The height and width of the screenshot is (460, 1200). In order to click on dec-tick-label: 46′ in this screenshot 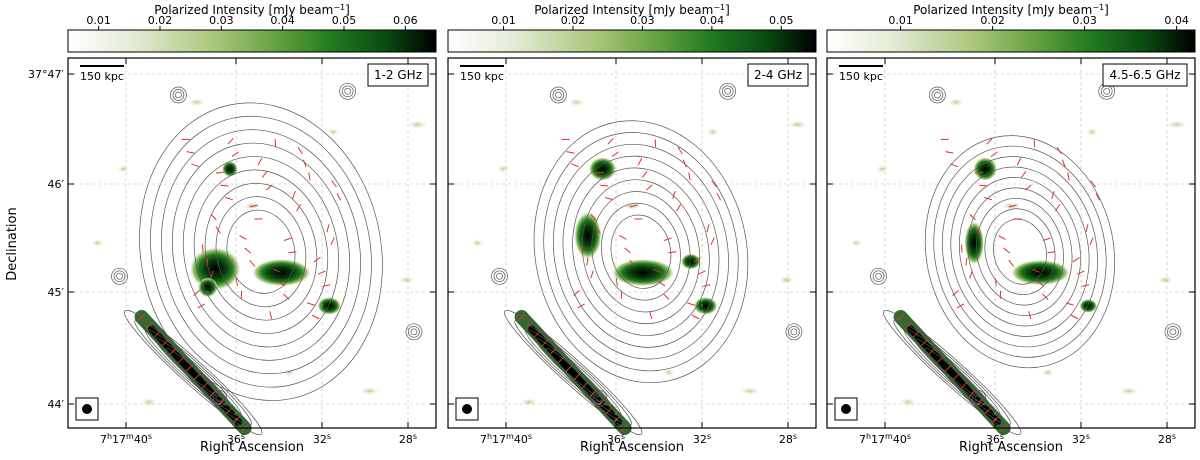, I will do `click(56, 184)`.